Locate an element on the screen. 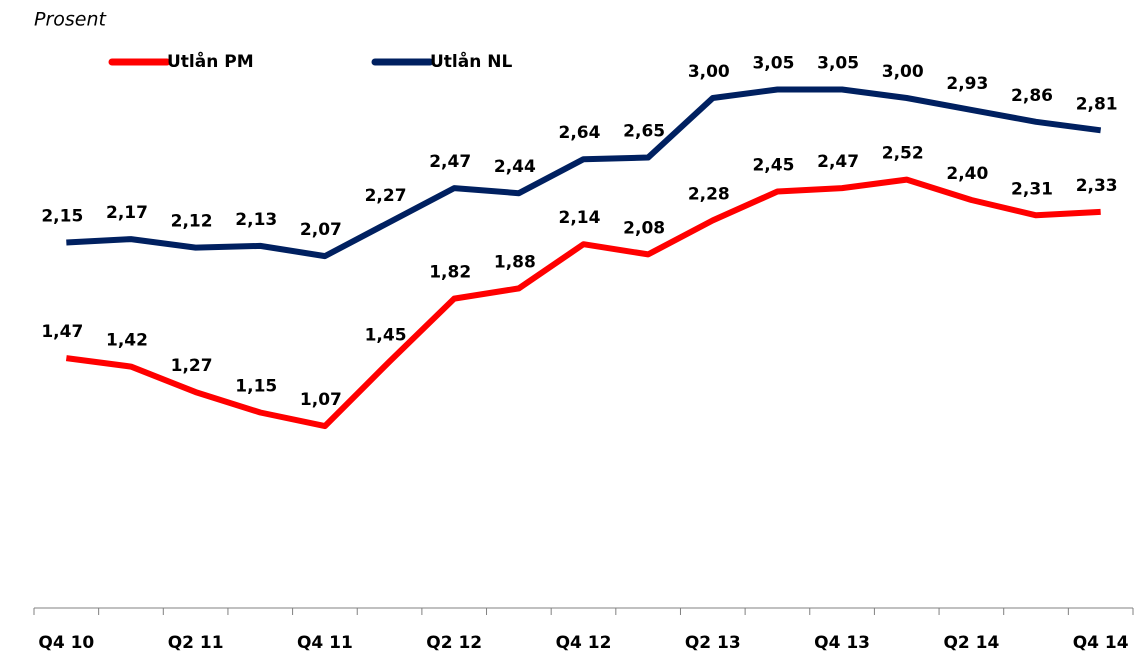 This screenshot has height=658, width=1143. data-label: 1,88 is located at coordinates (515, 262).